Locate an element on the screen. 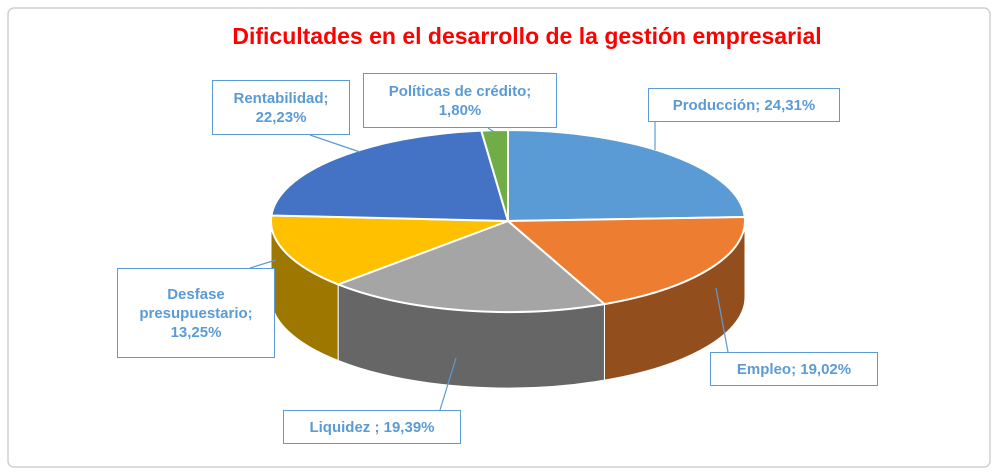  data-label: Rentabilidad; 22,23% is located at coordinates (281, 107).